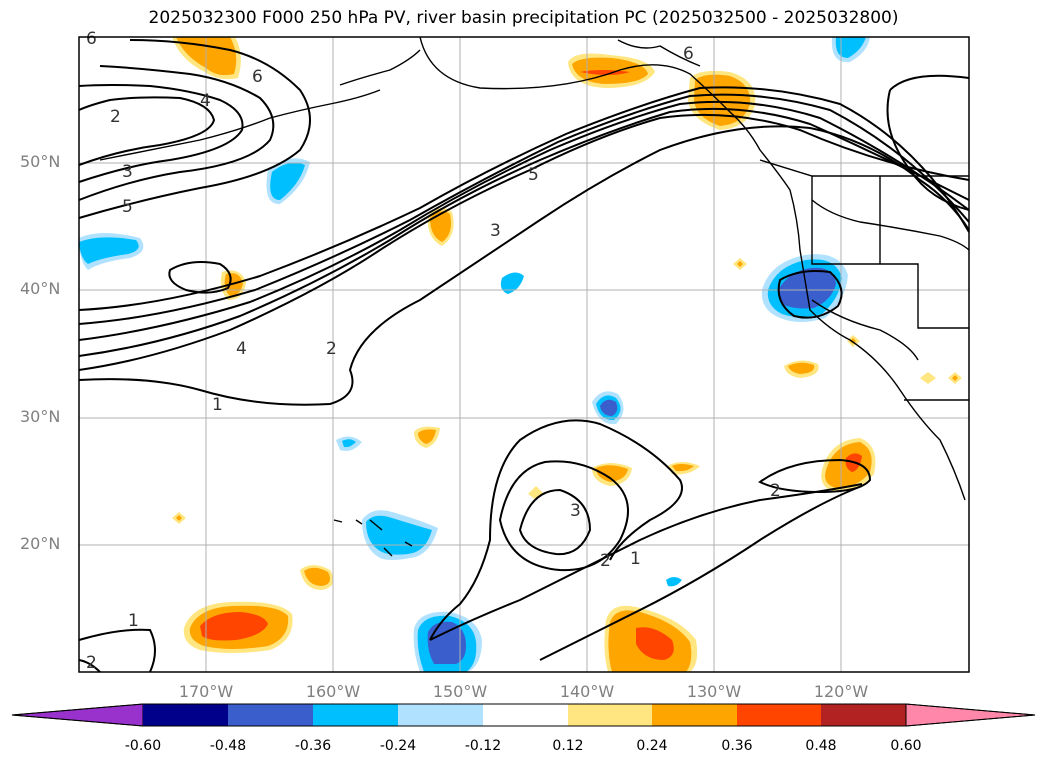  I want to click on lon-label: 150°W, so click(460, 691).